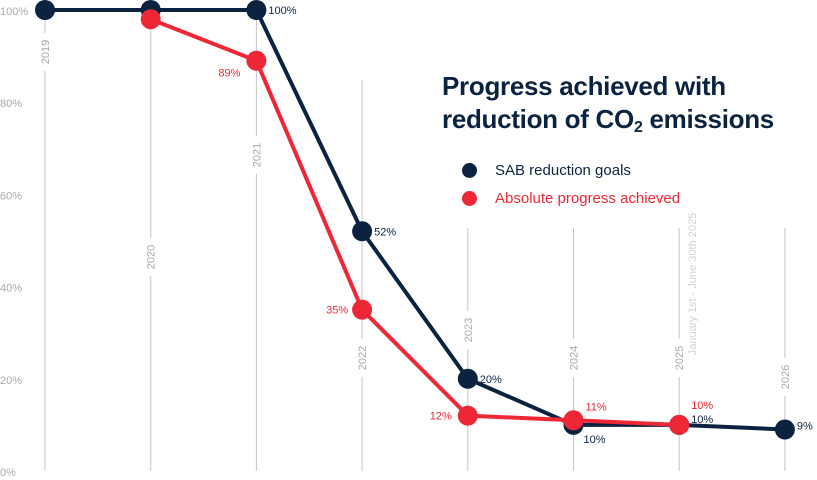 The width and height of the screenshot is (817, 480). I want to click on x-tick-label: 2022, so click(363, 358).